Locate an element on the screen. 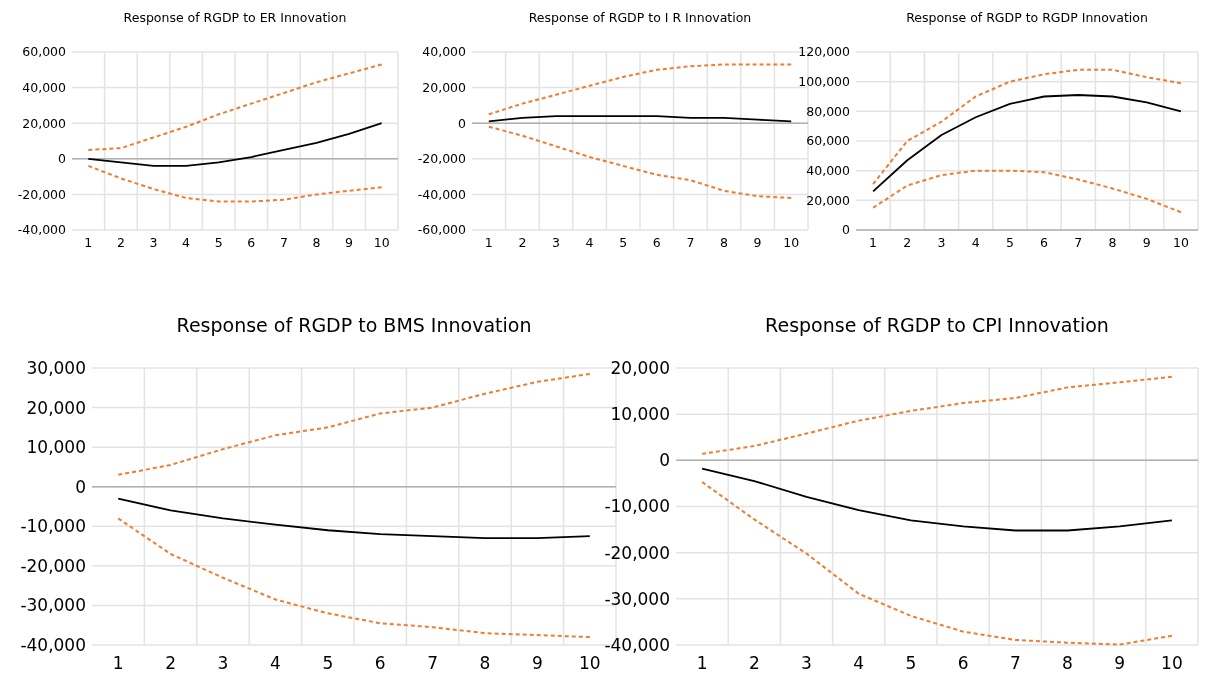 The height and width of the screenshot is (680, 1206). y-tick-label: -30,000 is located at coordinates (637, 598).